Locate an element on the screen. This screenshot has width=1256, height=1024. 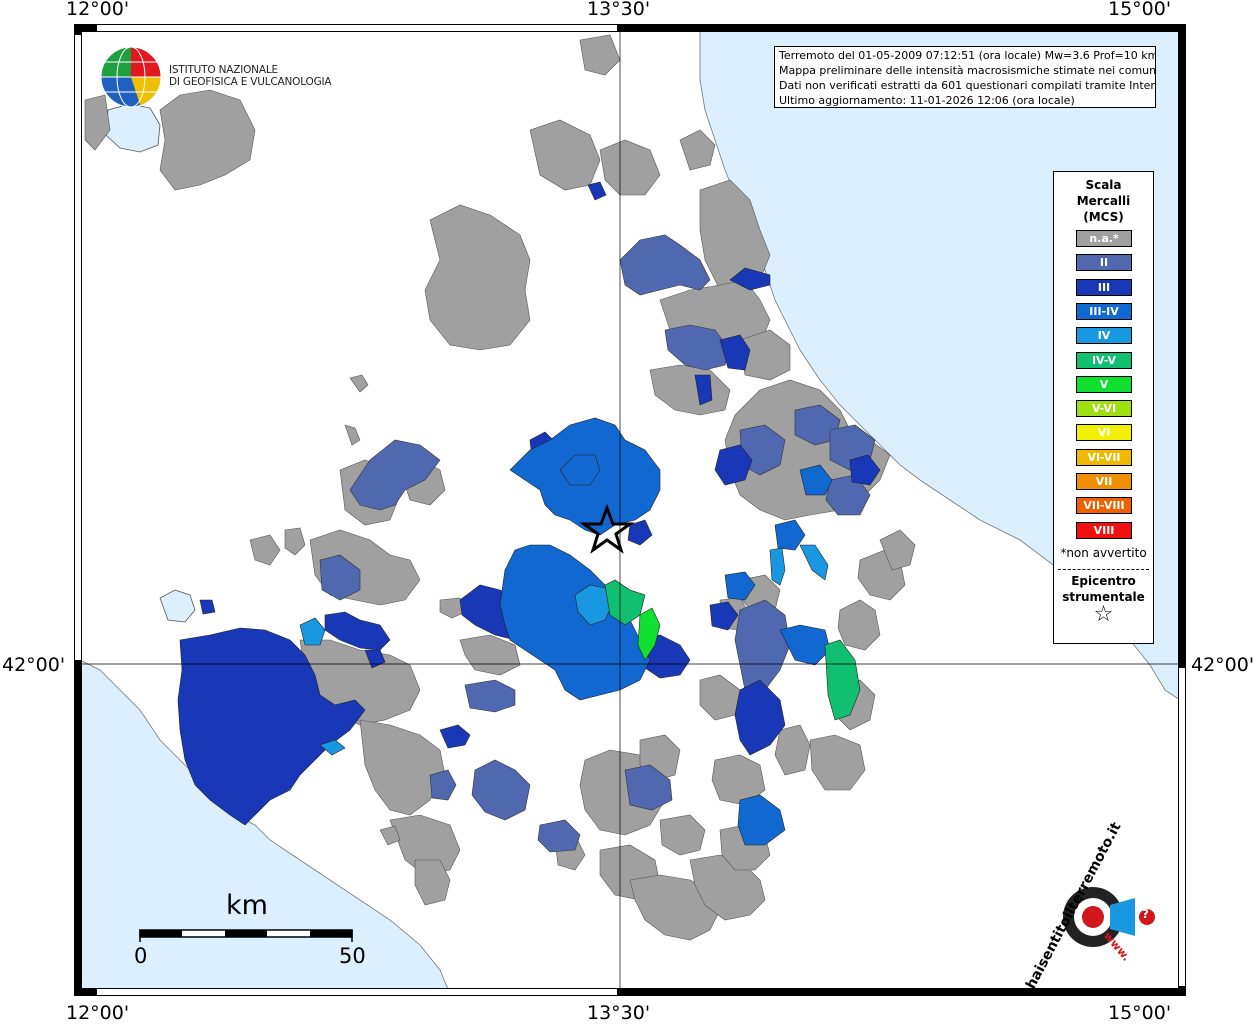
legend-epicenter-2: strumentale is located at coordinates (1103, 597).